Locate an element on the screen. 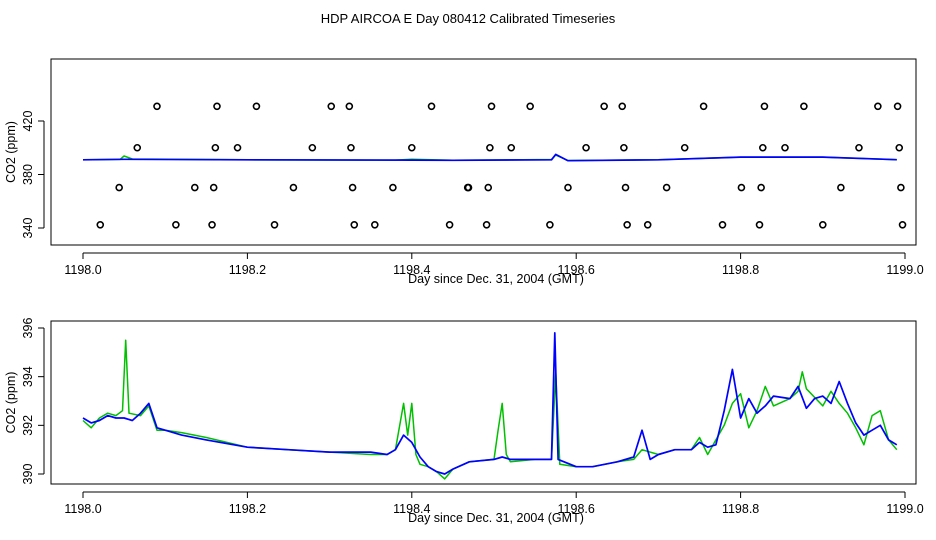  bottom-y-tick-label: 390 is located at coordinates (28, 474).